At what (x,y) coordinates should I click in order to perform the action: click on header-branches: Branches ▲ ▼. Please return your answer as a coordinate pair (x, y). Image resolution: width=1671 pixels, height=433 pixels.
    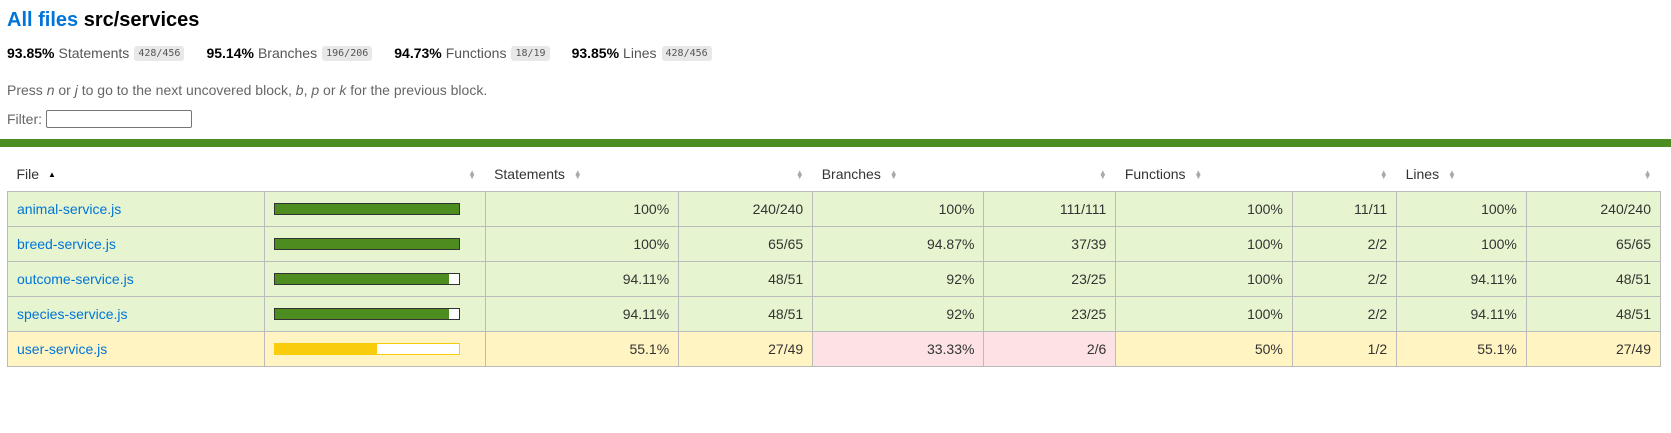
    Looking at the image, I should click on (898, 174).